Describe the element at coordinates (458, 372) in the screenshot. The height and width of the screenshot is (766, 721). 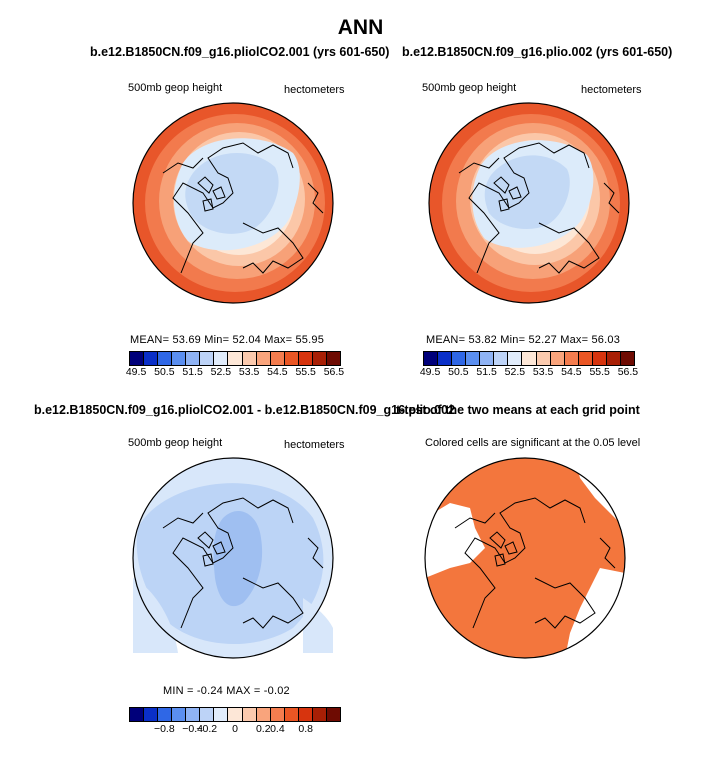
I see `colorbar-2-tick-label: 50.5` at that location.